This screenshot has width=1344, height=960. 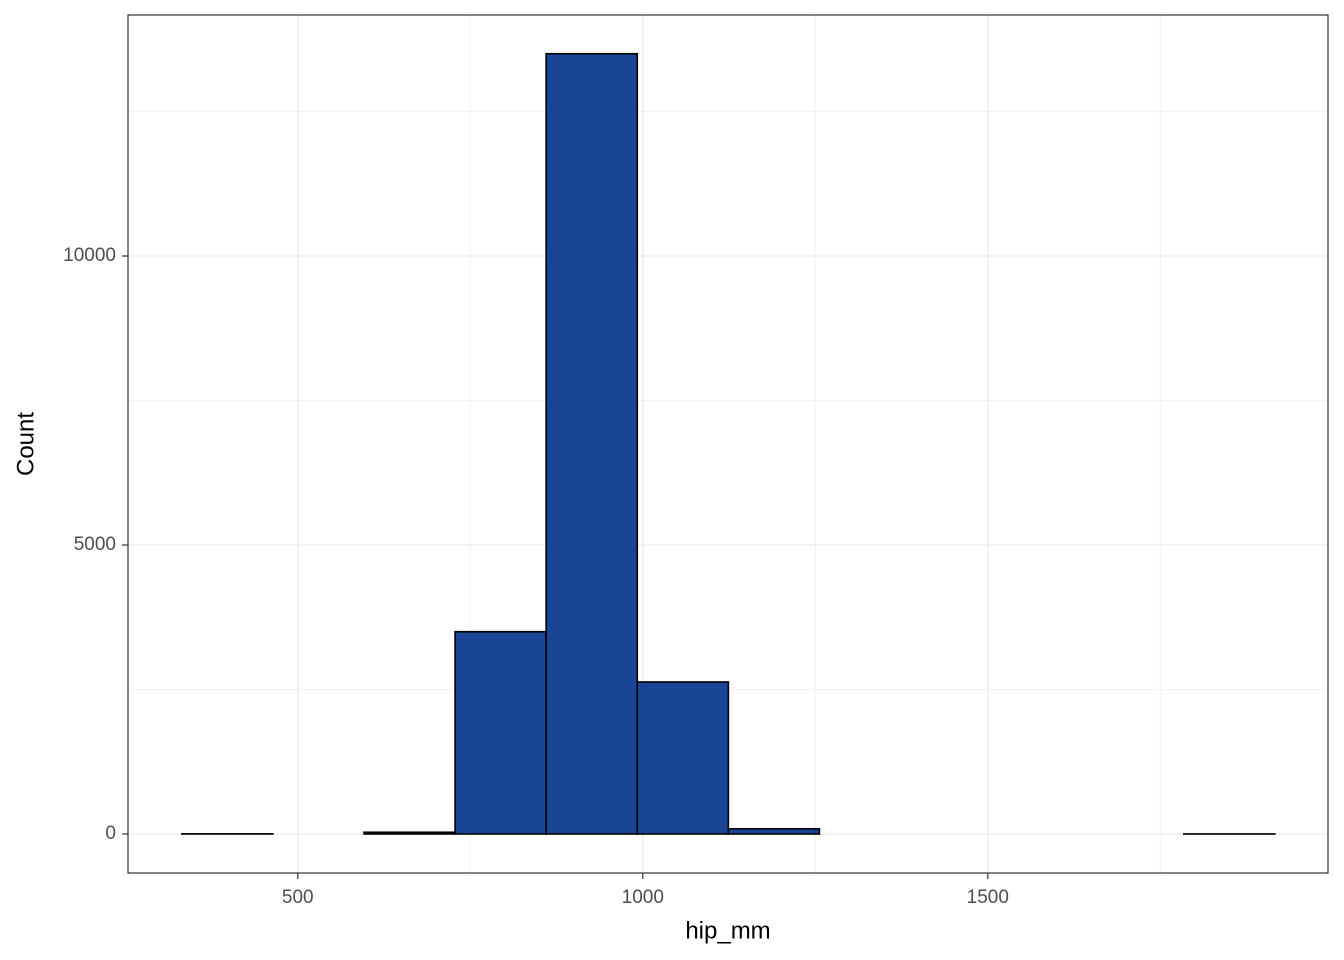 What do you see at coordinates (95, 544) in the screenshot?
I see `y-tick-label: 5000` at bounding box center [95, 544].